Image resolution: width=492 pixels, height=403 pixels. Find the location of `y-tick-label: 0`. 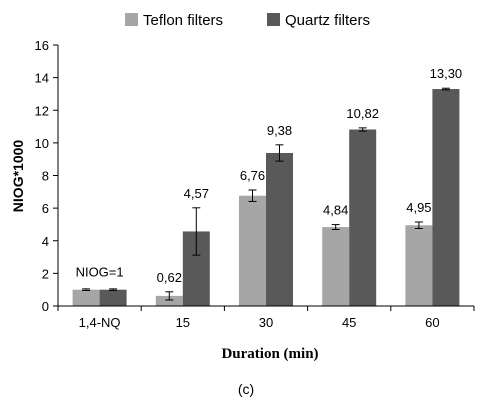

y-tick-label: 0 is located at coordinates (45, 306).